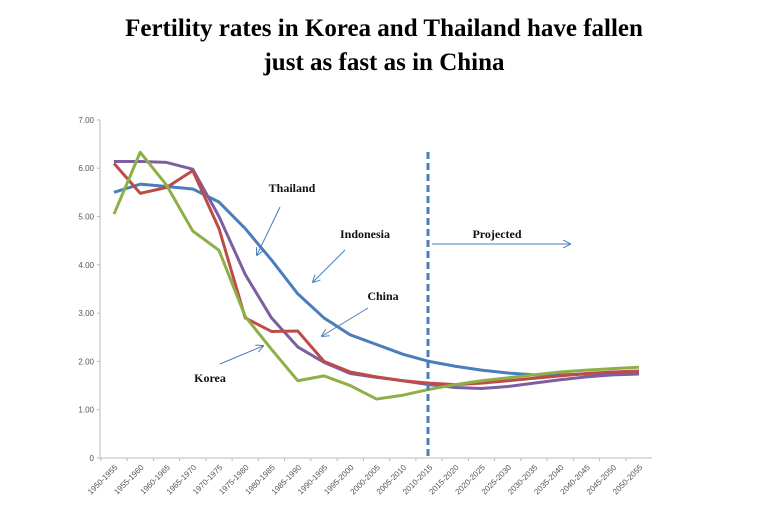  I want to click on y-tick-label: 6.00, so click(86, 168).